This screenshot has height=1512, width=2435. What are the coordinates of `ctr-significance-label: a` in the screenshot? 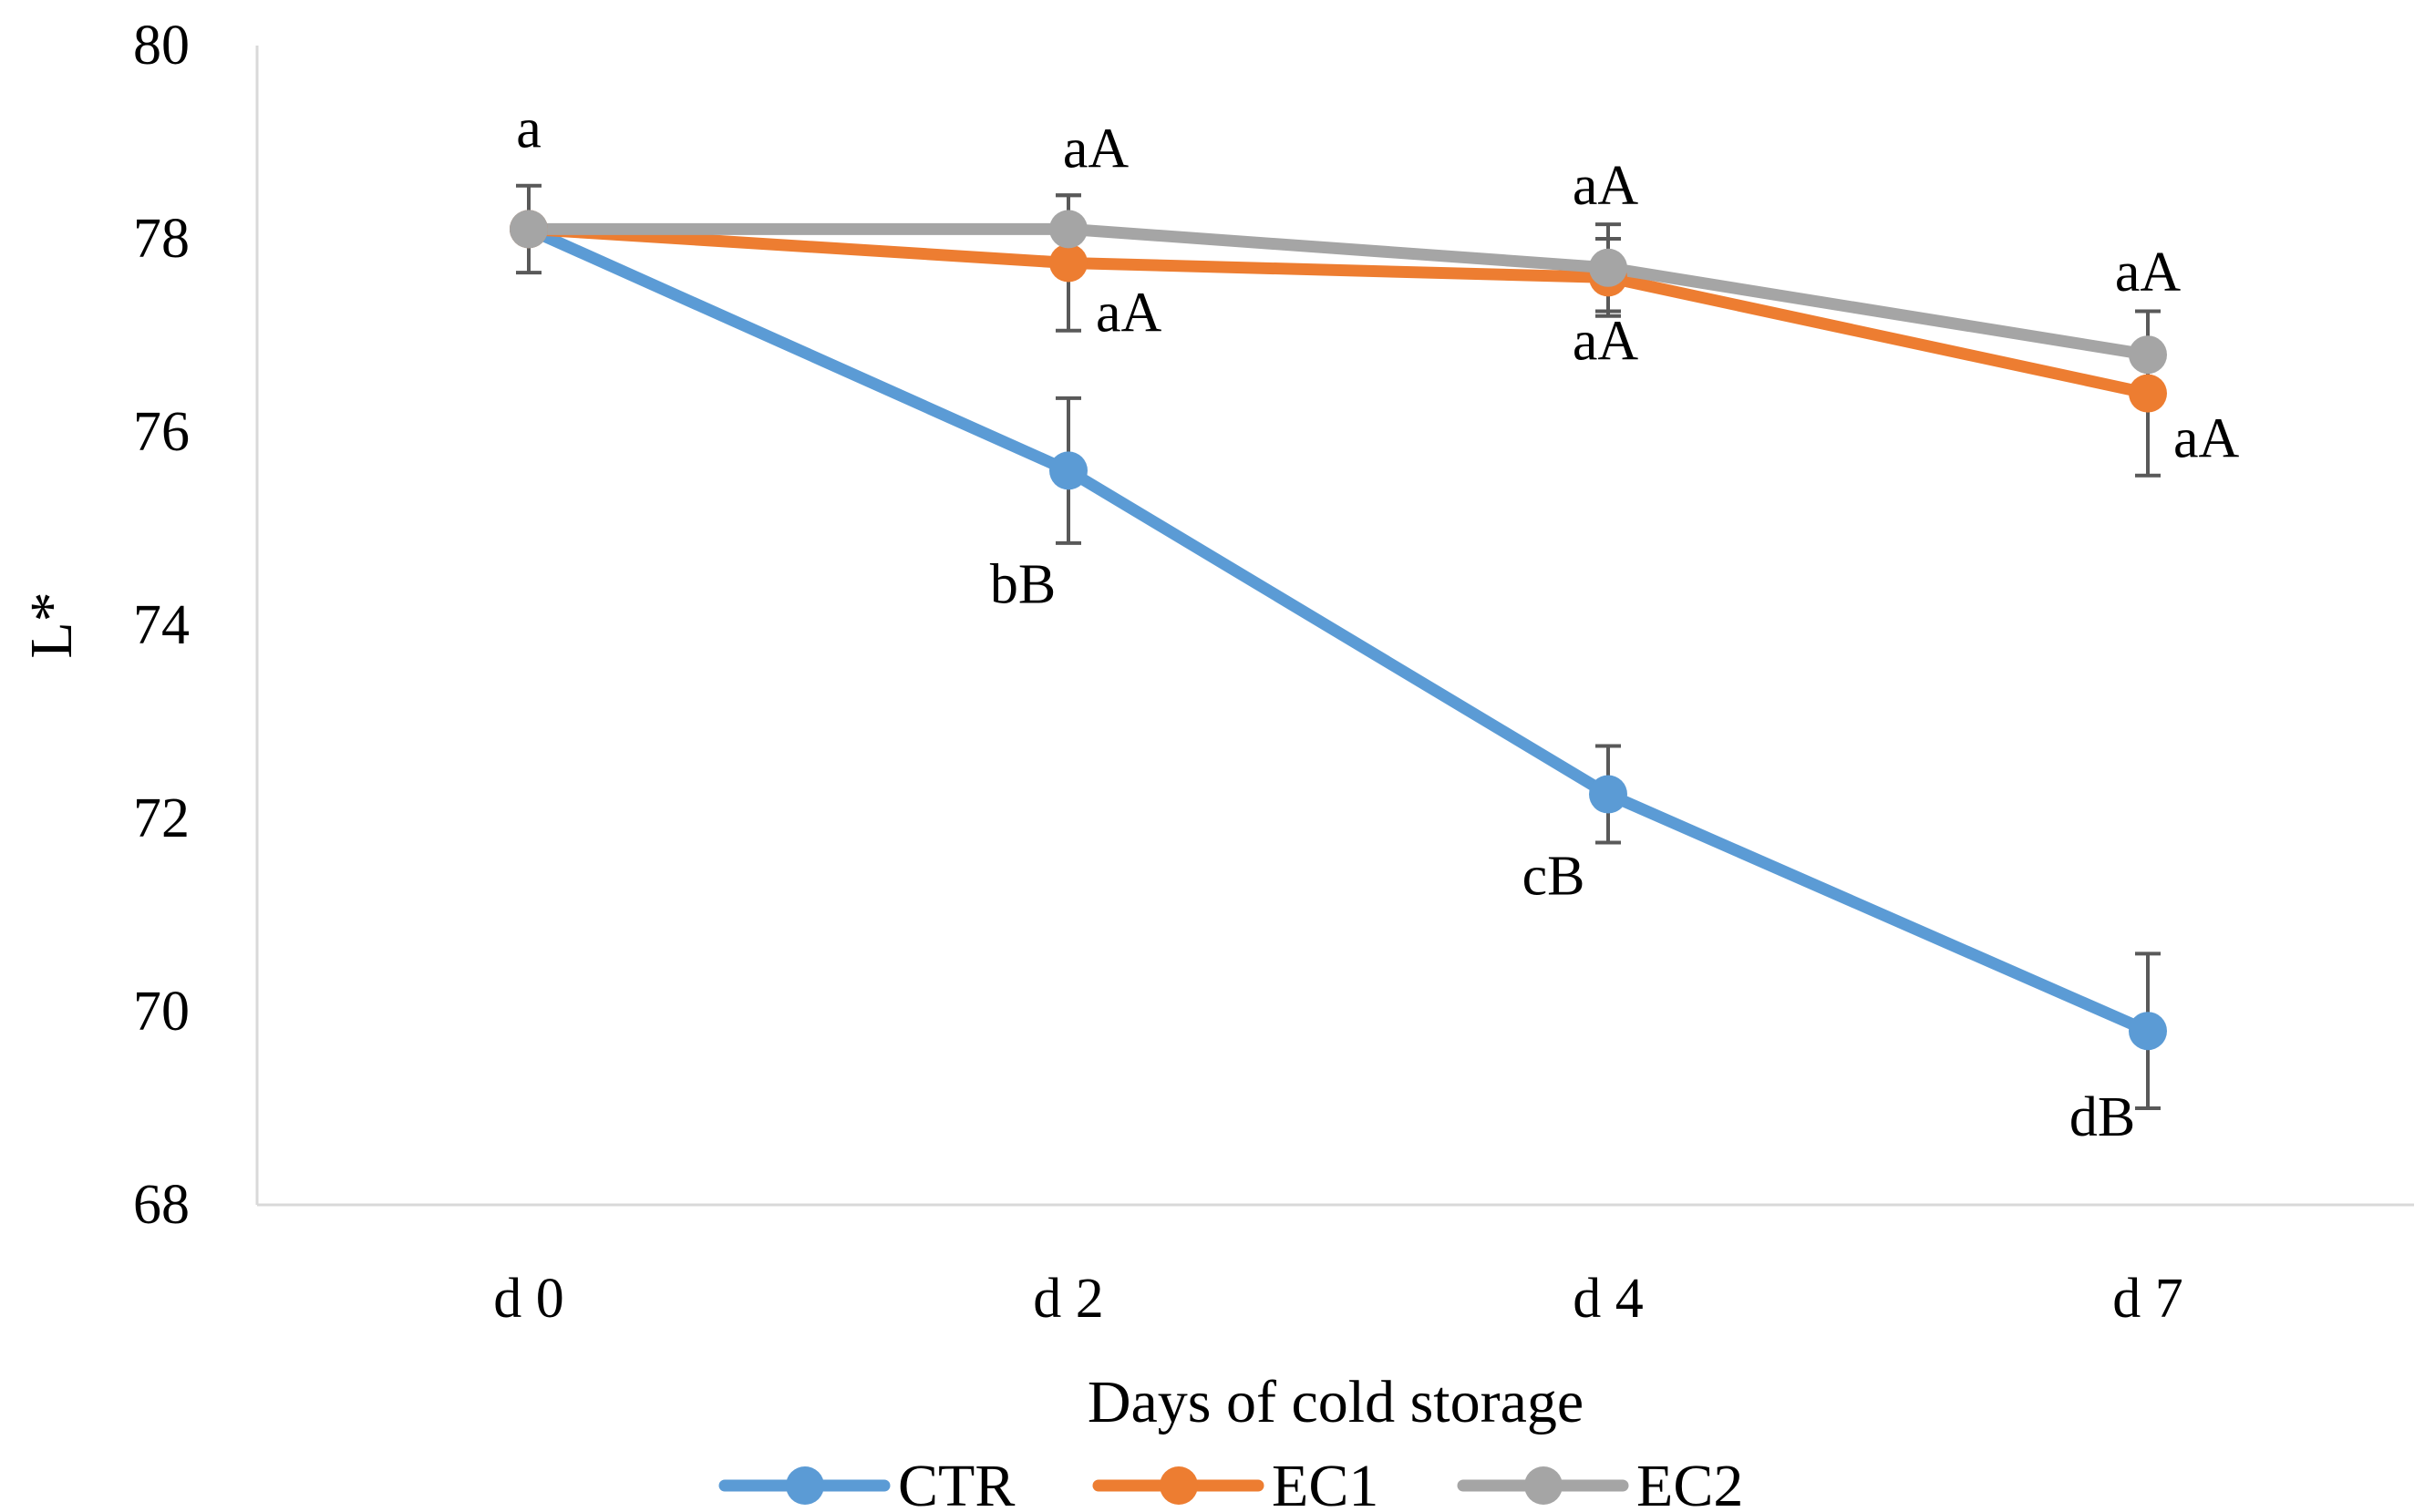 It's located at (529, 128).